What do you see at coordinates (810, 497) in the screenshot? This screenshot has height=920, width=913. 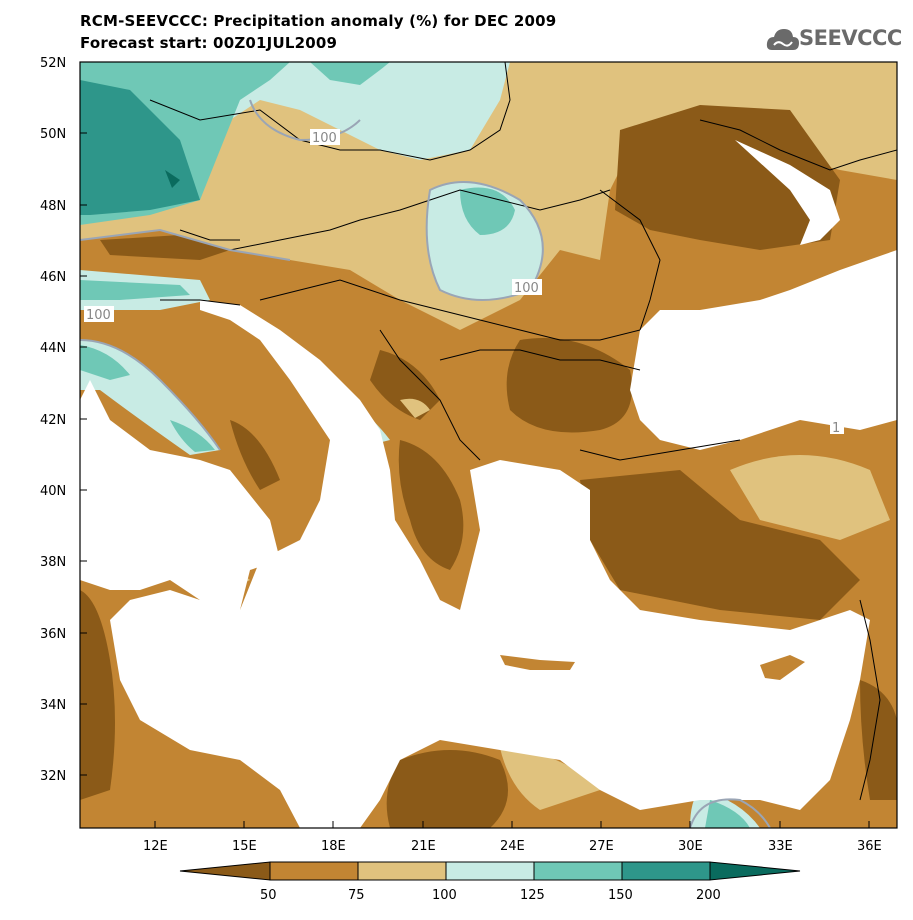 I see `anomaly-fill-75-100-anatolia` at bounding box center [810, 497].